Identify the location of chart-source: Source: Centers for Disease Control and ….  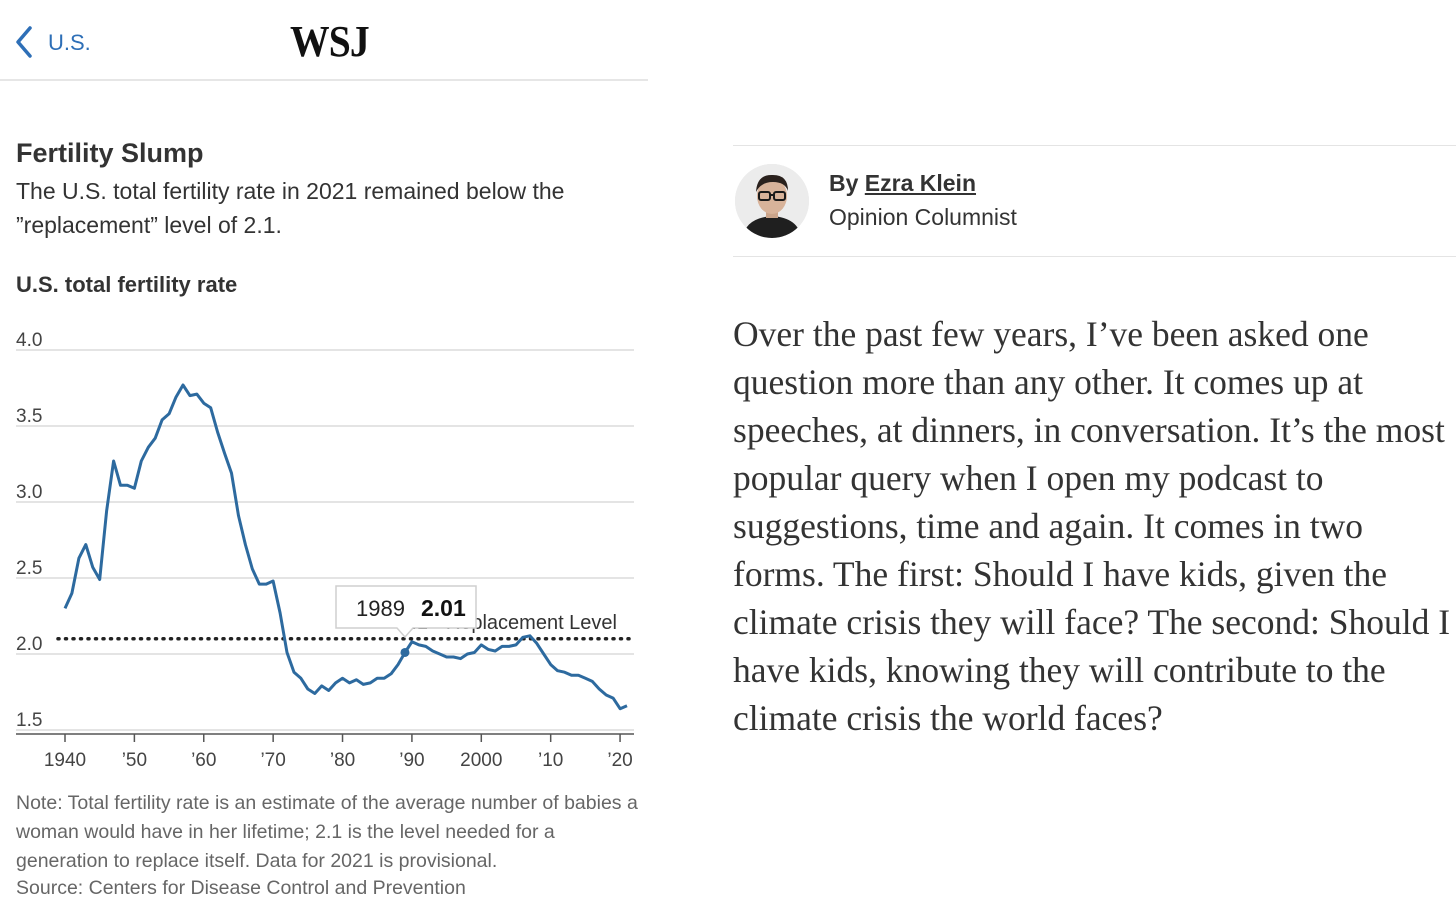
(241, 888).